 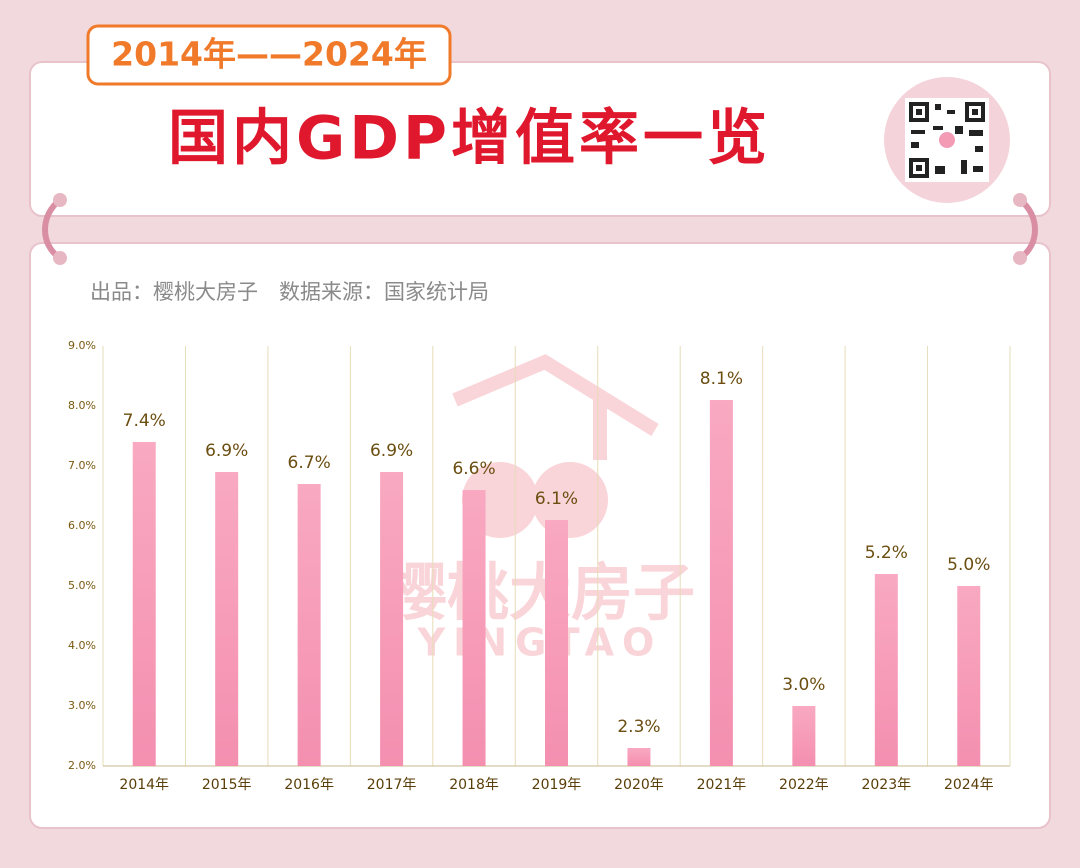 I want to click on qr-pattern, so click(x=947, y=140).